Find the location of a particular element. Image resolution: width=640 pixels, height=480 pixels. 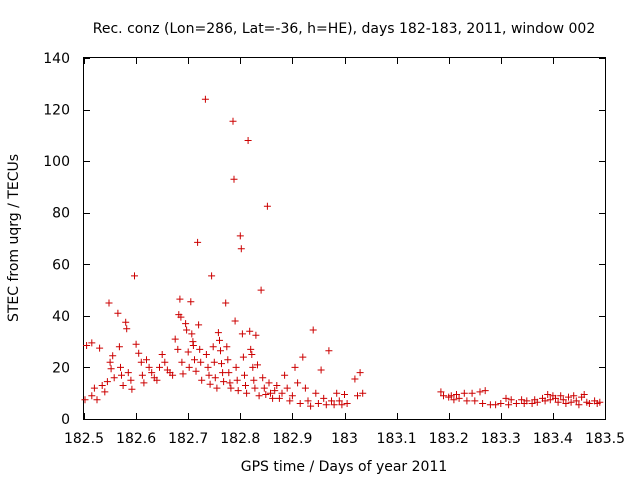

x-tick-label: 182.5 is located at coordinates (84, 439).